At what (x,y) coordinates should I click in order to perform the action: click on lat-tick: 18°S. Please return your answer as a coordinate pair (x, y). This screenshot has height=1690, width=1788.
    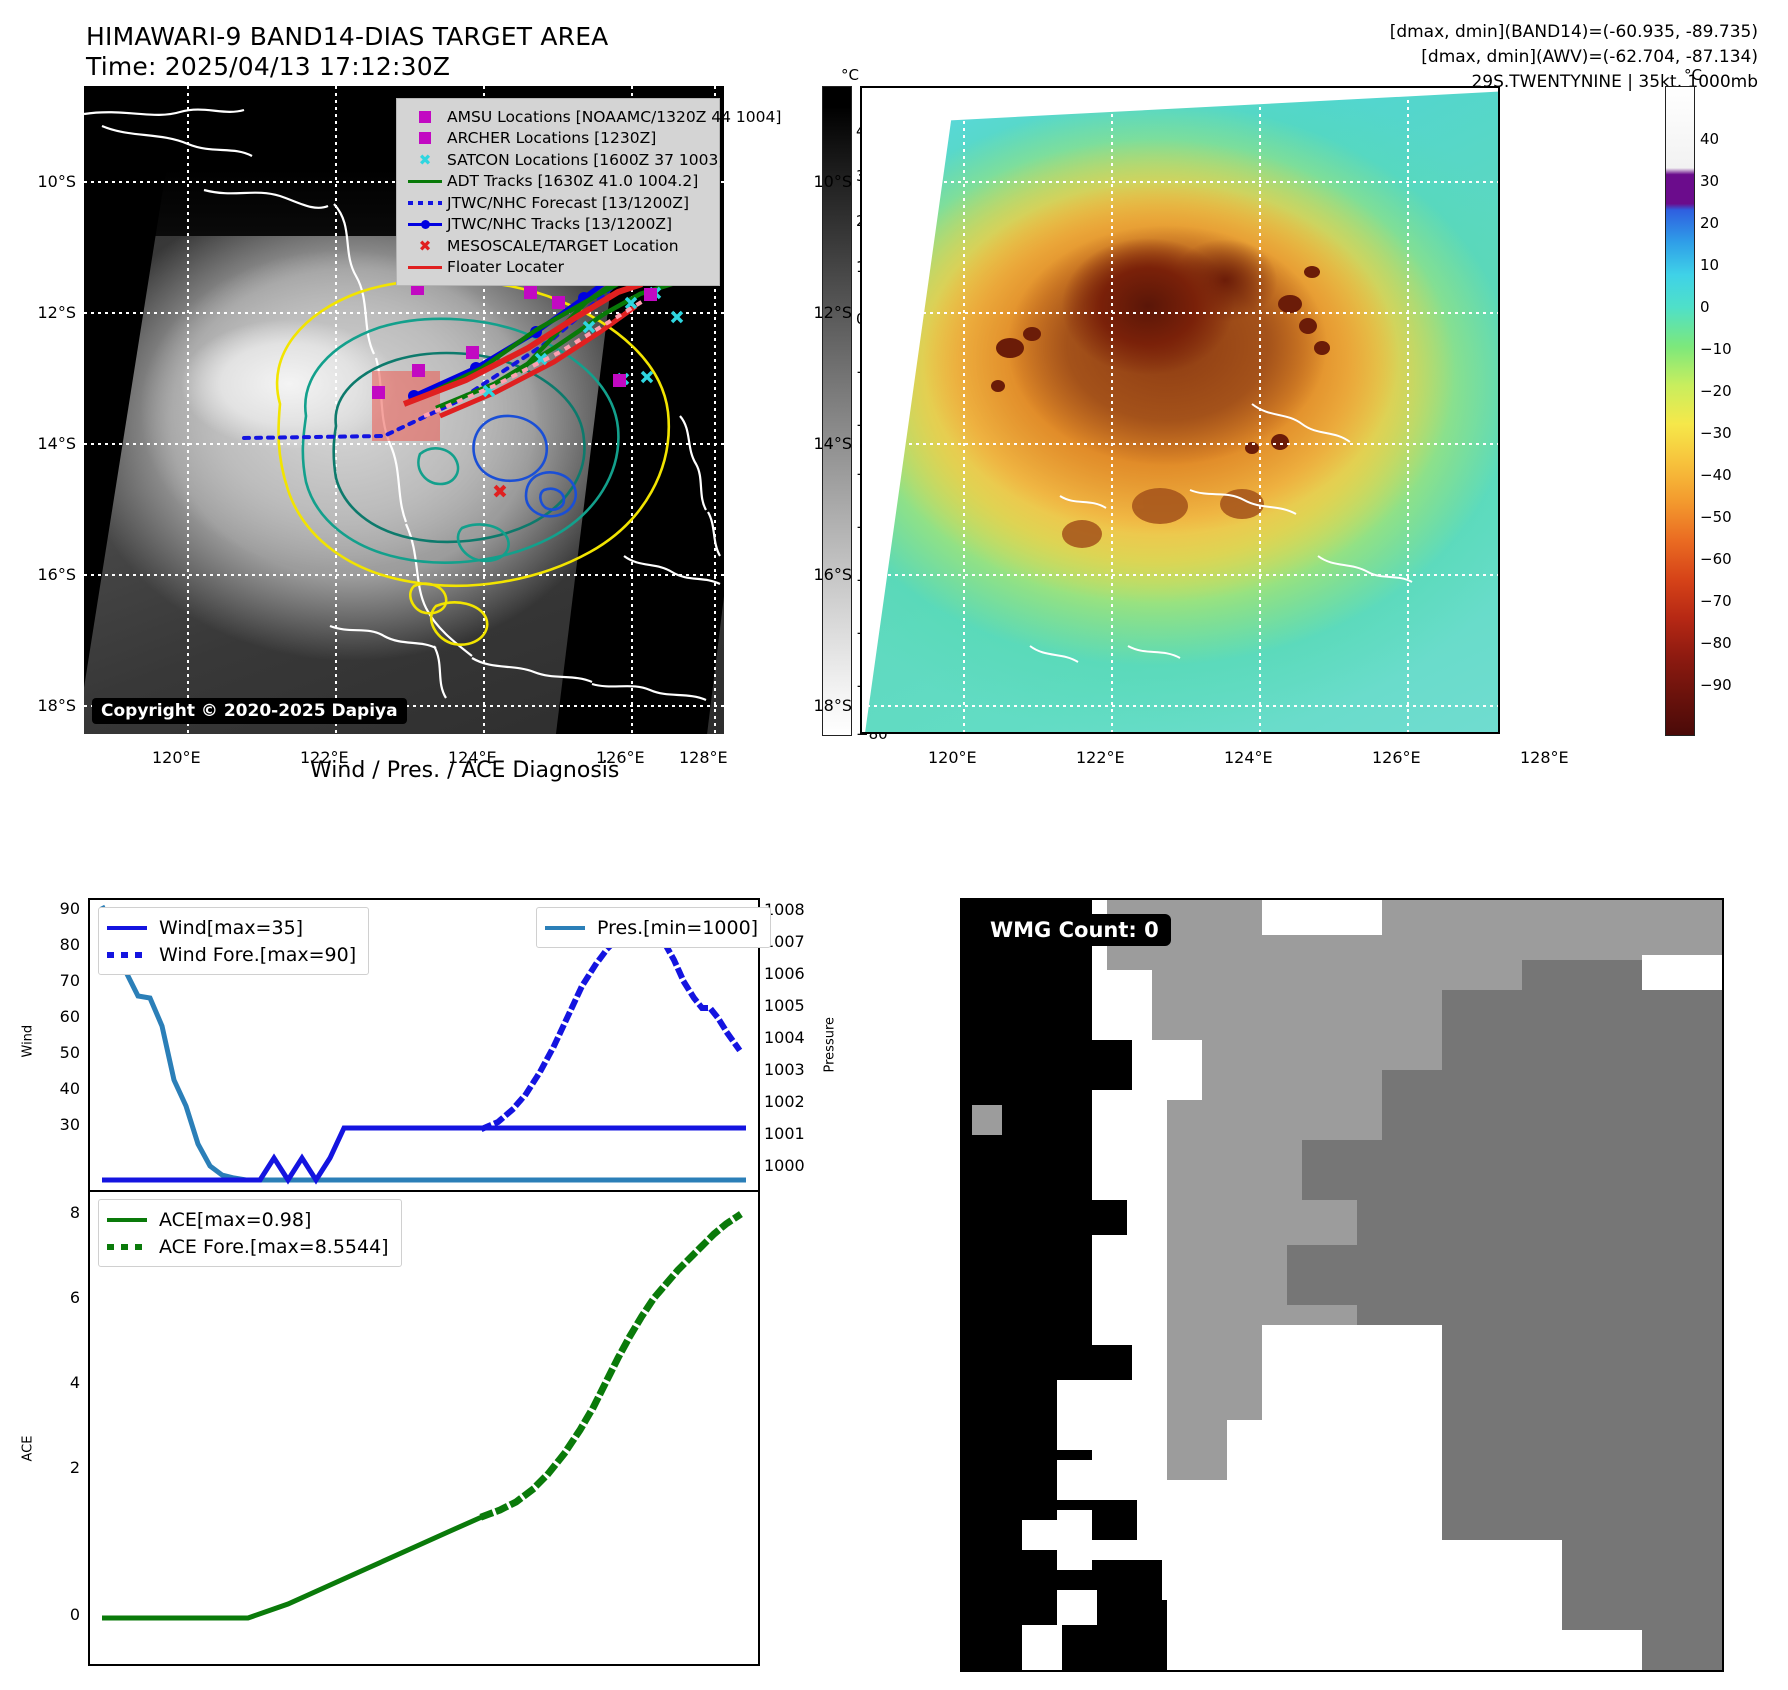
    Looking at the image, I should click on (832, 705).